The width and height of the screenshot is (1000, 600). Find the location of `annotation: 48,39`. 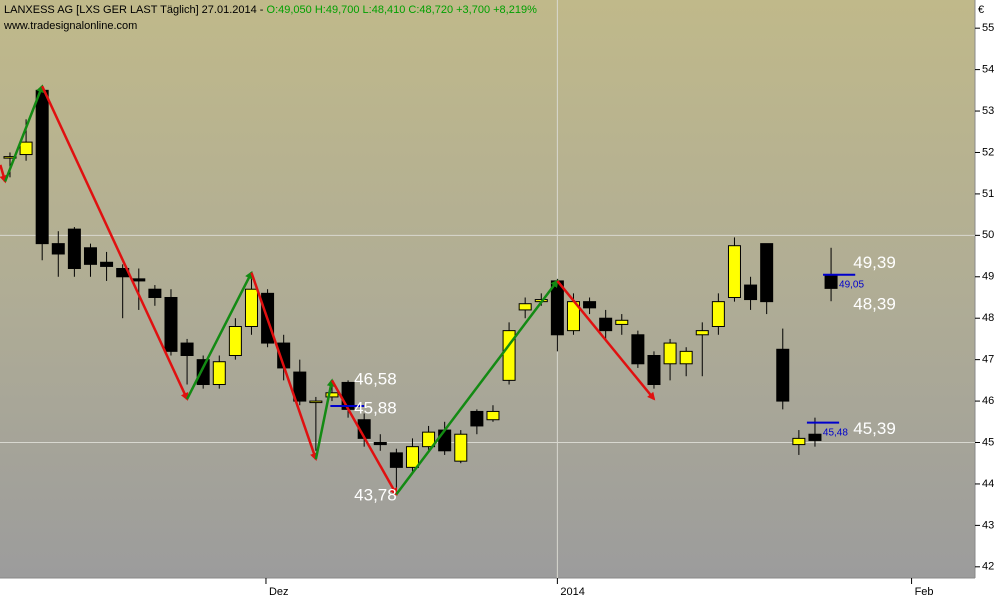

annotation: 48,39 is located at coordinates (874, 304).